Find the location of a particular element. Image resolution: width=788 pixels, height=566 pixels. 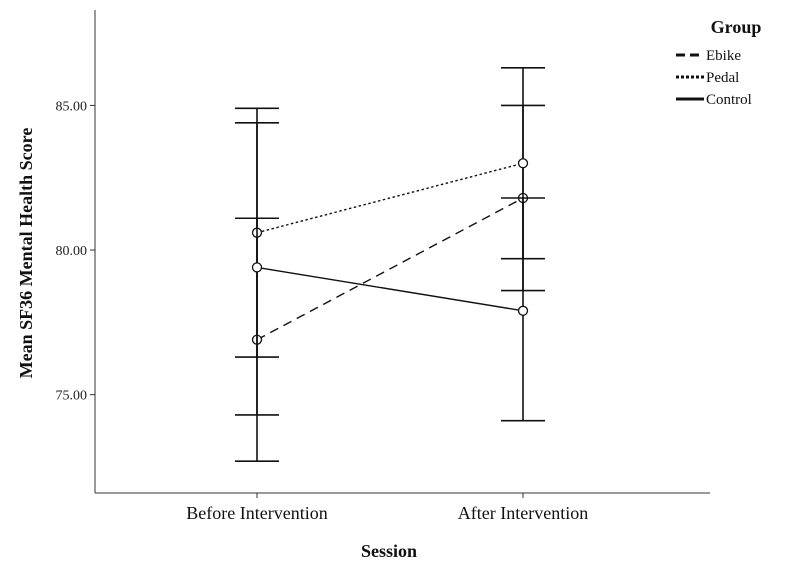

y-tick-label: 75.00 is located at coordinates (72, 396).